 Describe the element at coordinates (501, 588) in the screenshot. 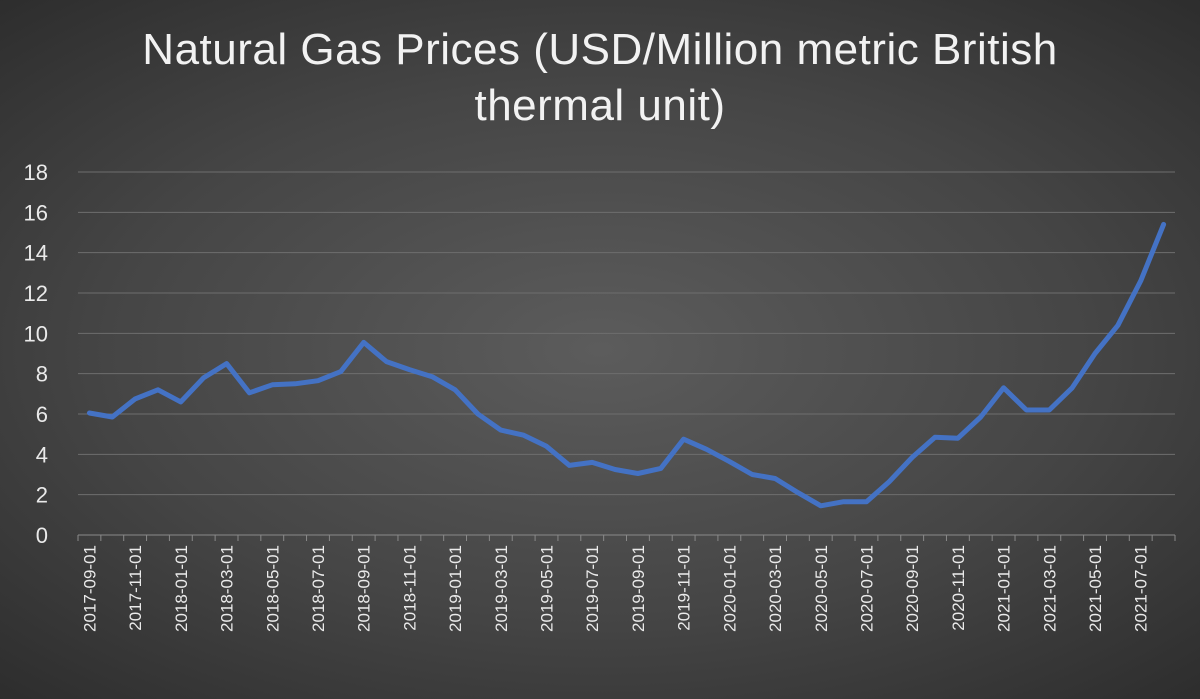

I see `x-tick-label: 2019-03-01` at that location.